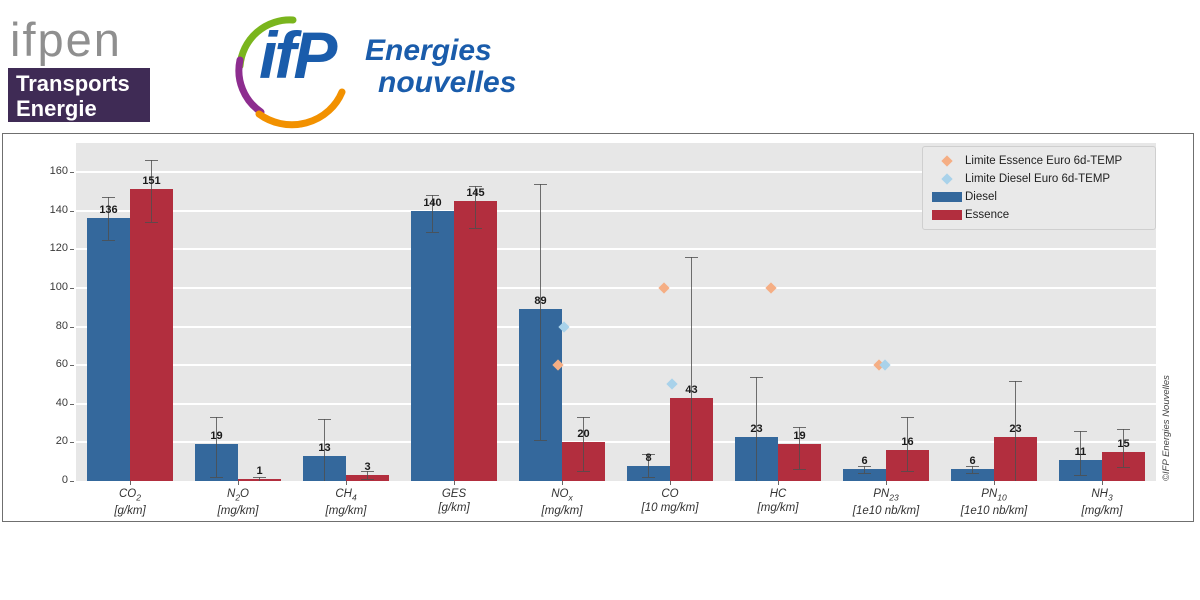 Image resolution: width=1200 pixels, height=600 pixels. I want to click on x-tick-label: CO2 [g/km], so click(130, 502).